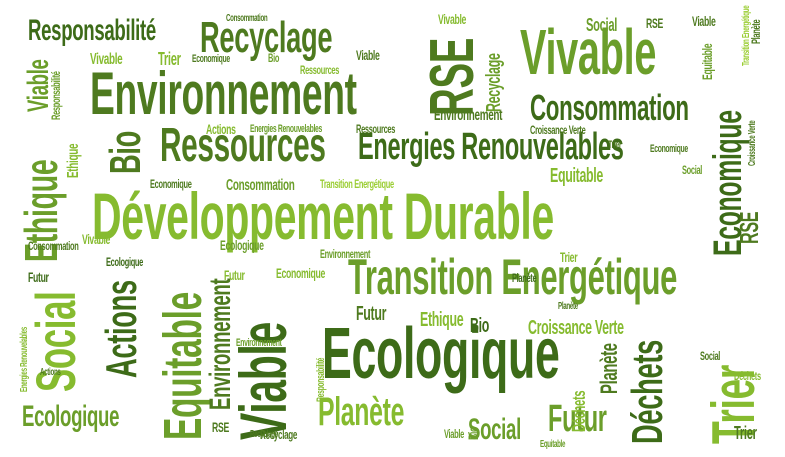 This screenshot has height=457, width=785. I want to click on word-recyclage-large: Recyclage, so click(266, 37).